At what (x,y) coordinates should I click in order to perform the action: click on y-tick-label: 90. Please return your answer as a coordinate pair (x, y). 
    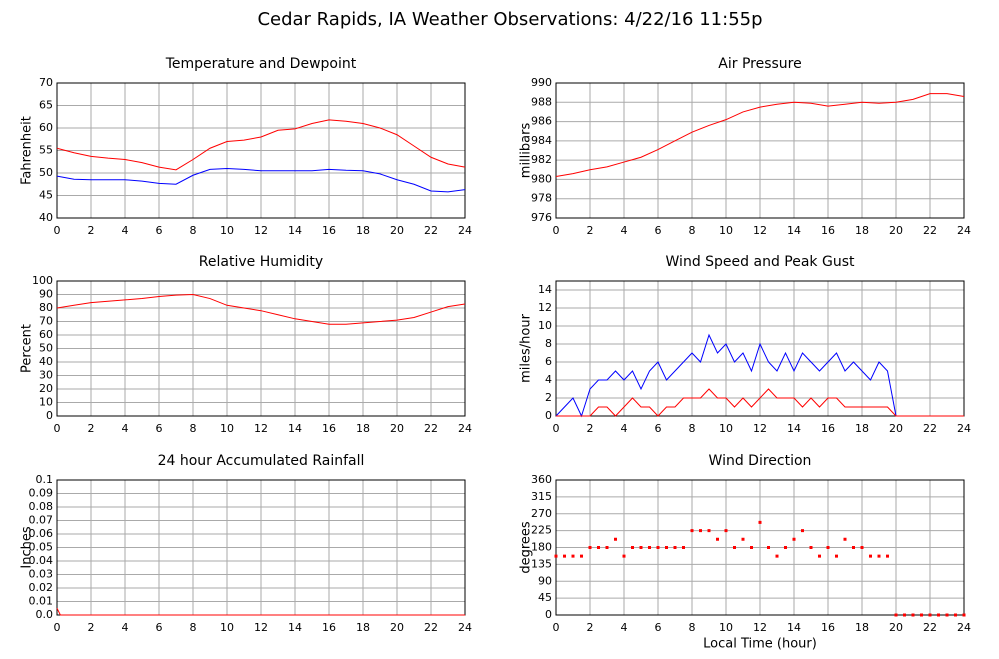
    Looking at the image, I should click on (545, 580).